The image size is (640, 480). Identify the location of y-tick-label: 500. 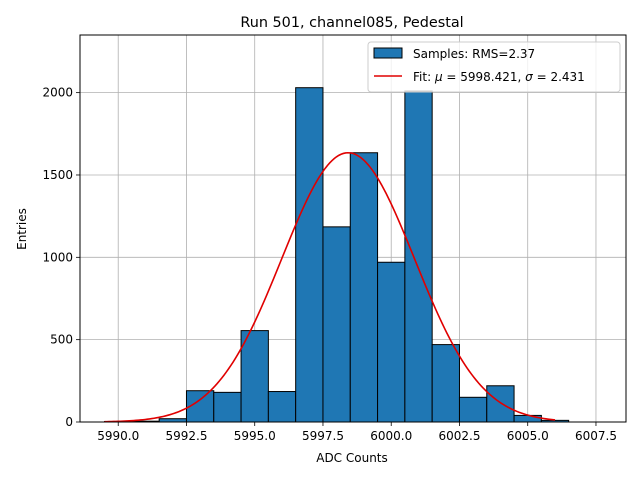
(61, 340).